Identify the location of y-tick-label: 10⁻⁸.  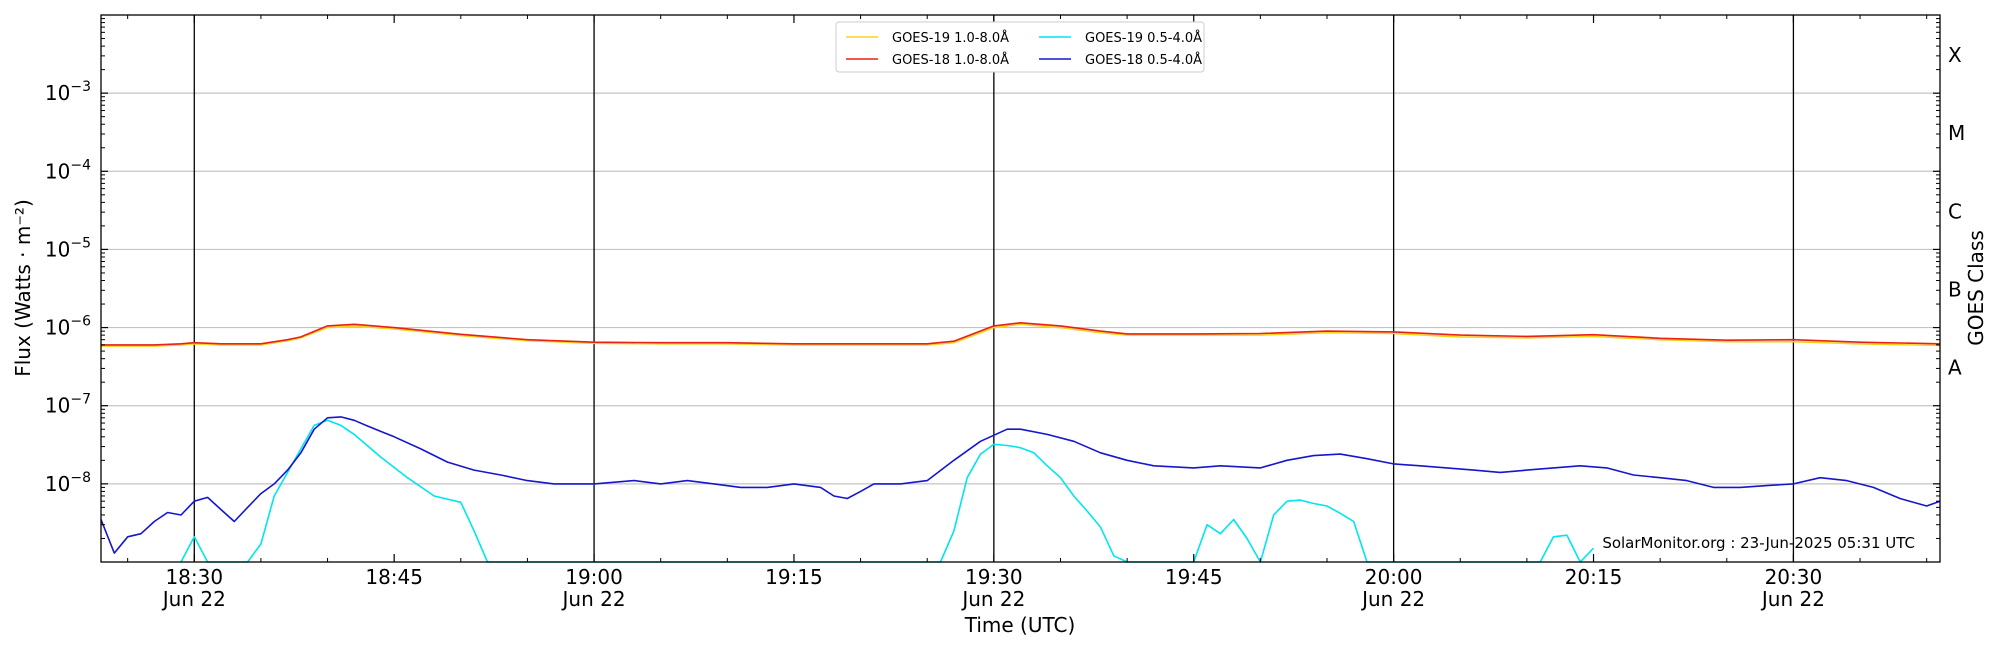
(68, 483).